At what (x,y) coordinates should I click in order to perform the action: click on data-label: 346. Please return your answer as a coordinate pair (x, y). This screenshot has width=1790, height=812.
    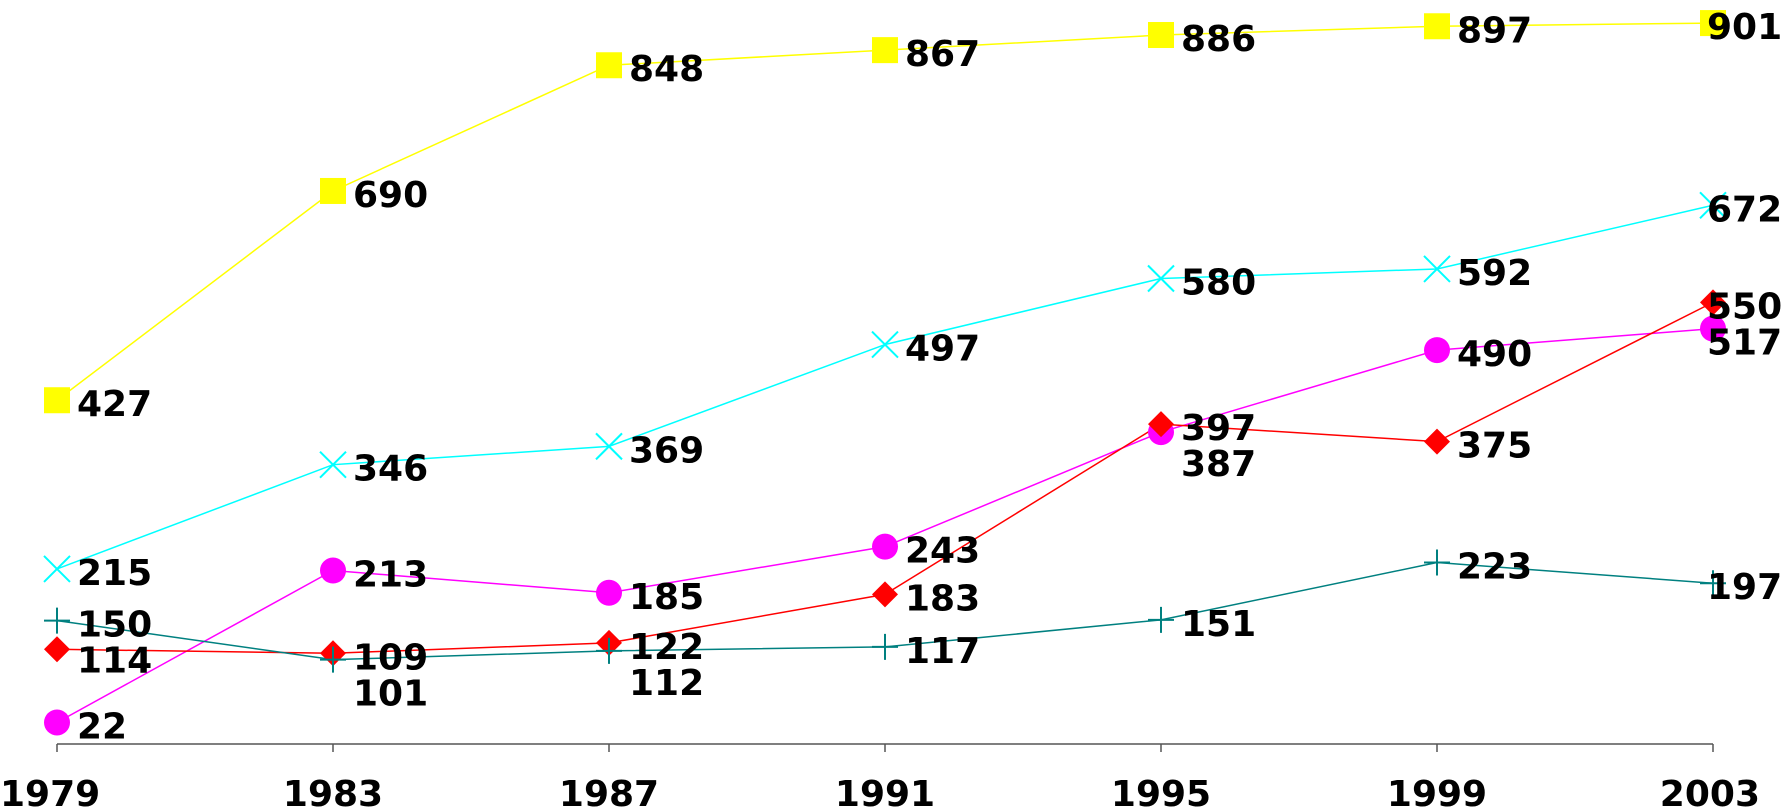
    Looking at the image, I should click on (390, 469).